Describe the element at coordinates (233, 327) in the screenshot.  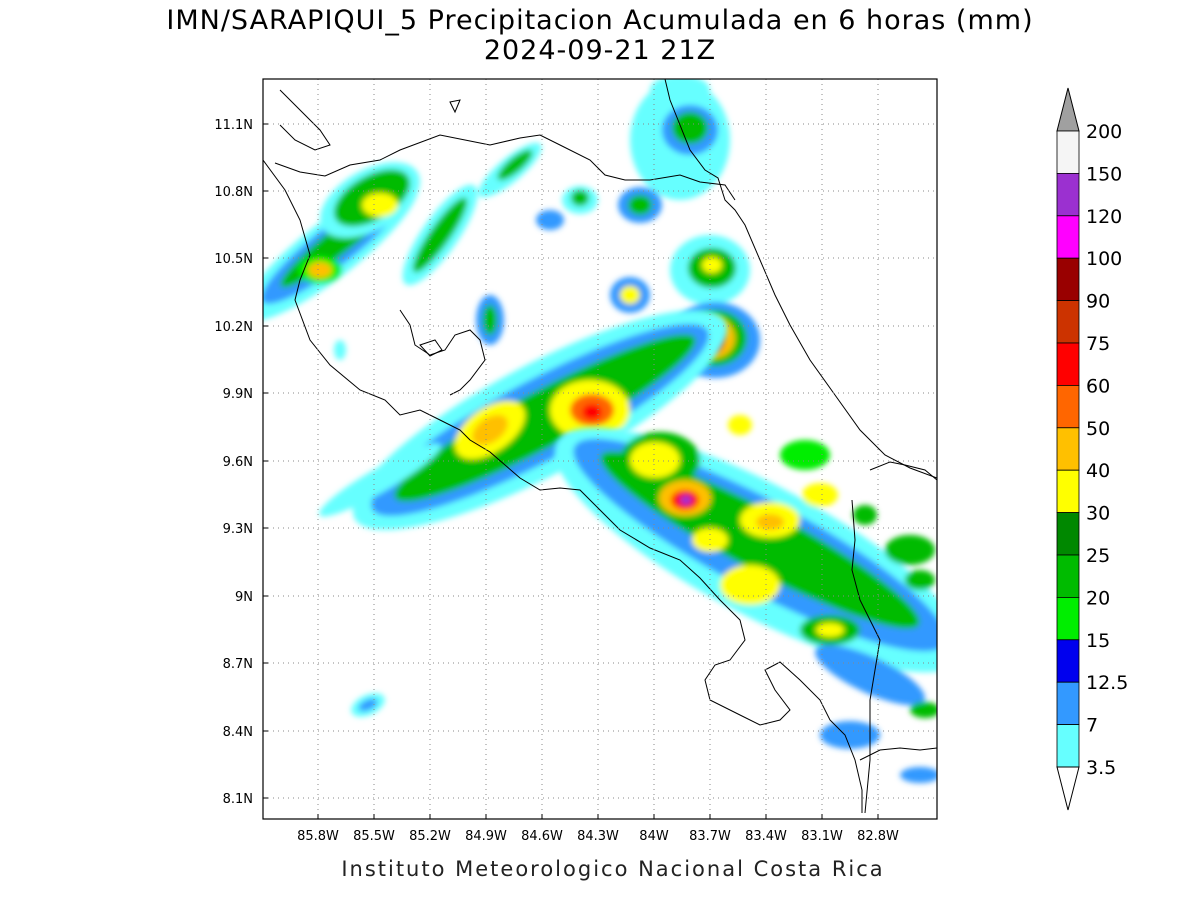
I see `lat-tick-label: 10.2N` at that location.